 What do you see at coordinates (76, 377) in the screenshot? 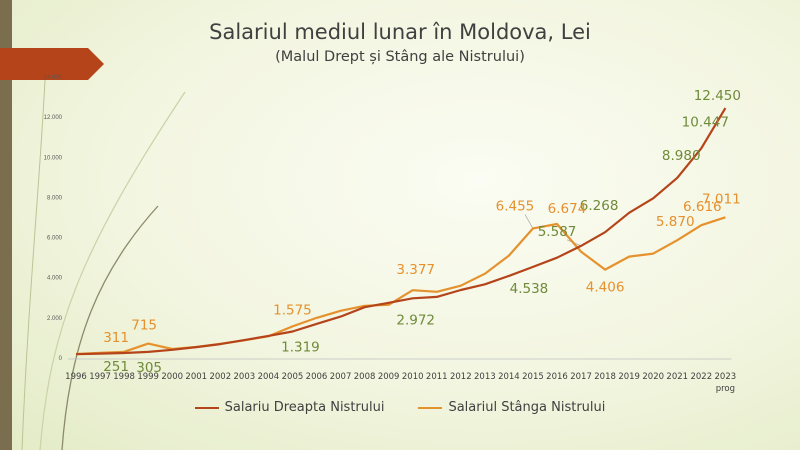
I see `x-tick-label: 1996` at bounding box center [76, 377].